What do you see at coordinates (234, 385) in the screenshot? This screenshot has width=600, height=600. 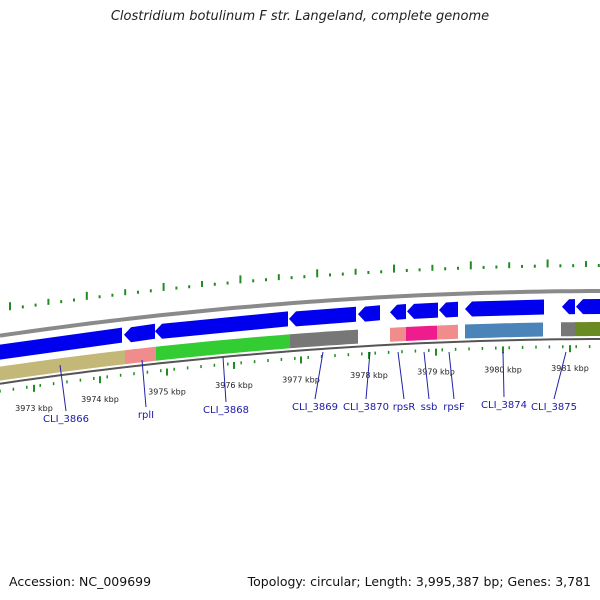 I see `axis-tick-label: 3976 kbp` at bounding box center [234, 385].